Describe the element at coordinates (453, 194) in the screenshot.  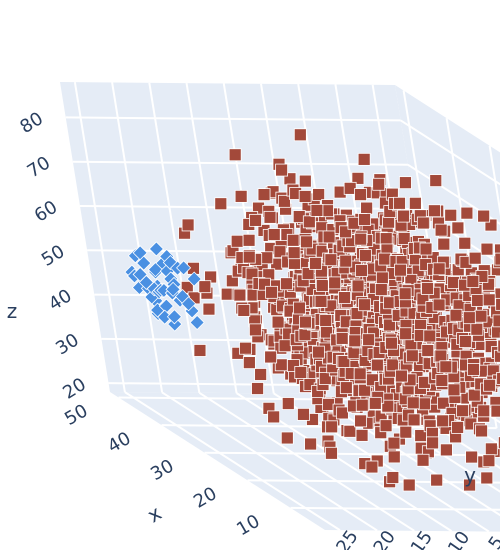
I see `grid-line-z-right` at that location.